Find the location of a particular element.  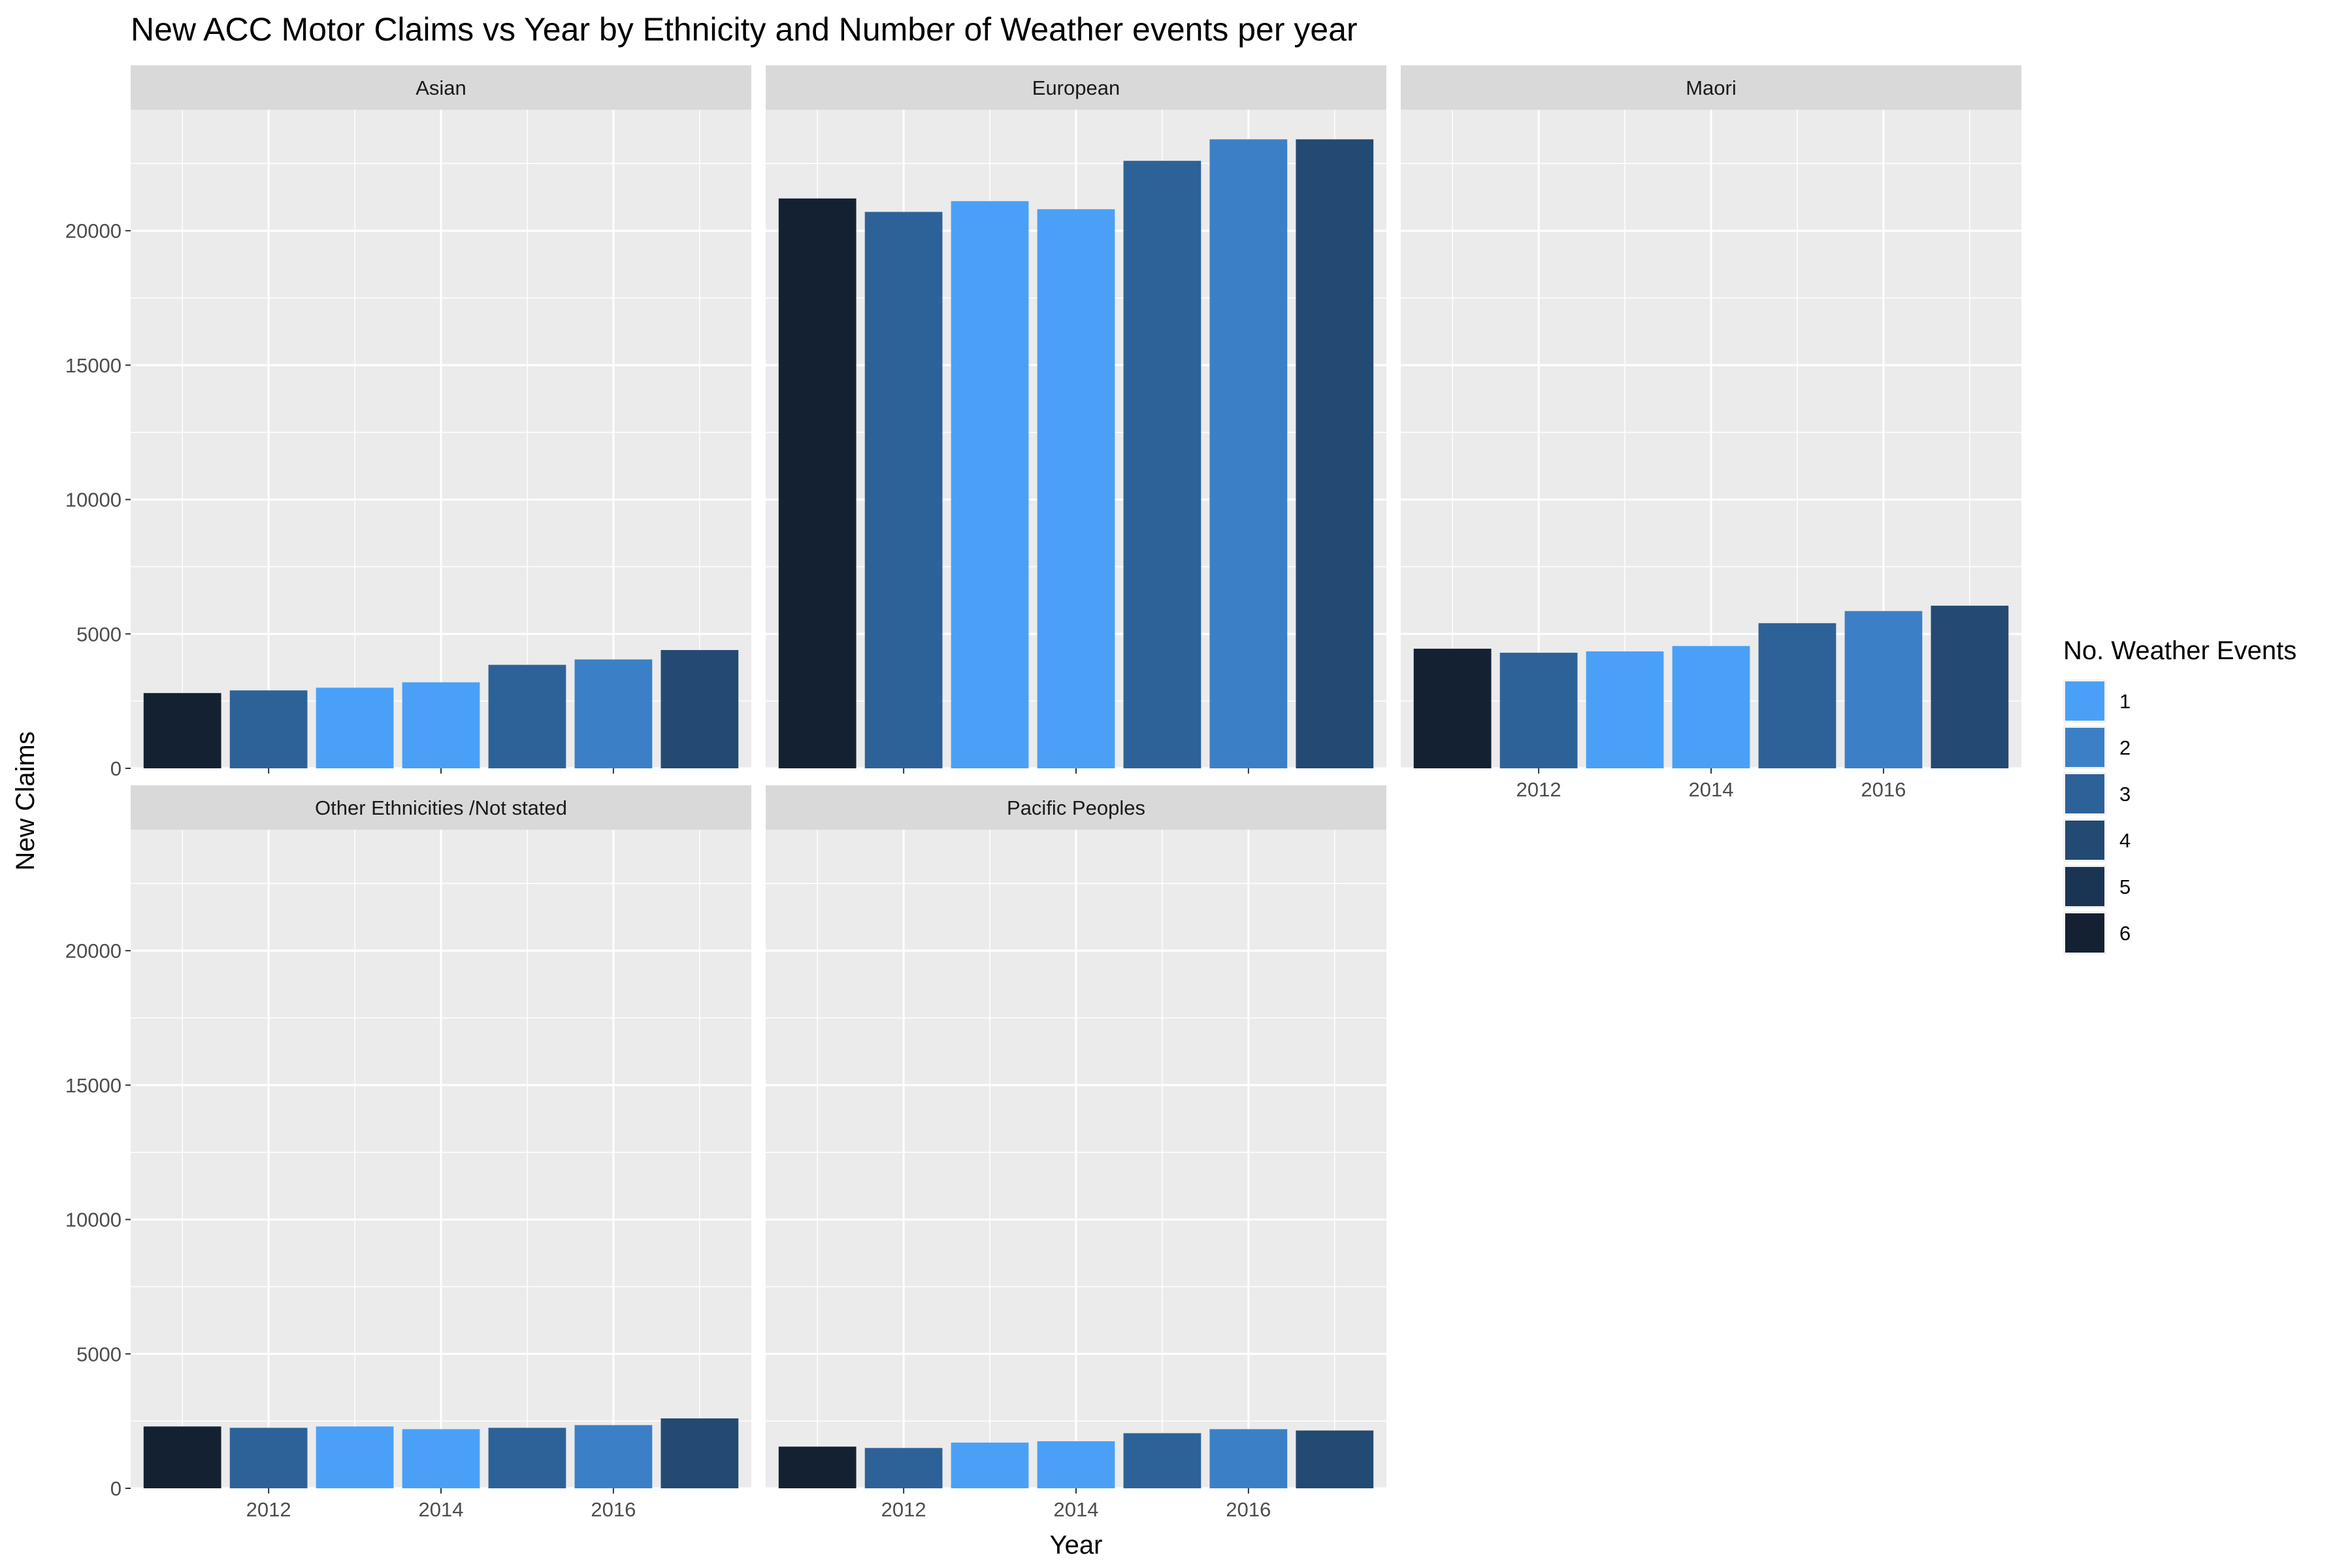

legend-item-label: 5 is located at coordinates (2125, 886).